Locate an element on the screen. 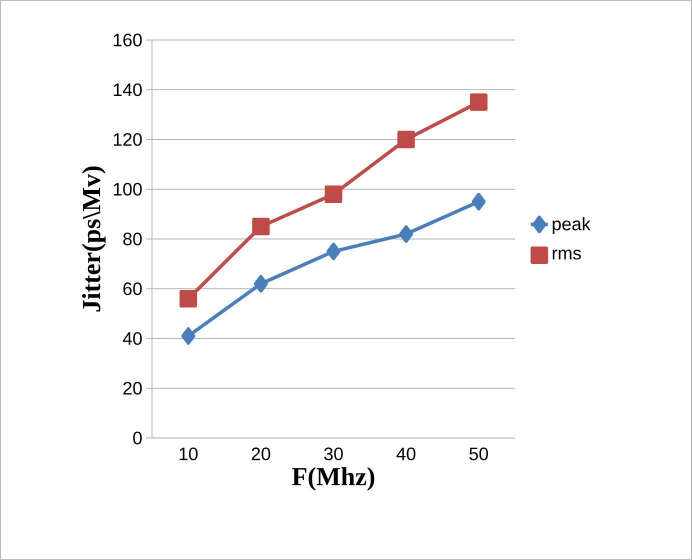 The image size is (692, 560). legend-label: rms is located at coordinates (566, 255).